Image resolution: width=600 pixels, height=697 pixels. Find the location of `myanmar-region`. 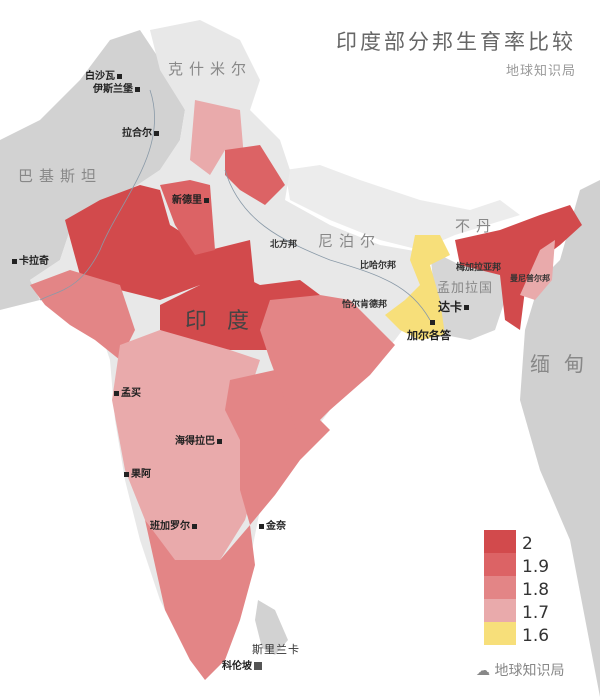

myanmar-region is located at coordinates (560, 438).